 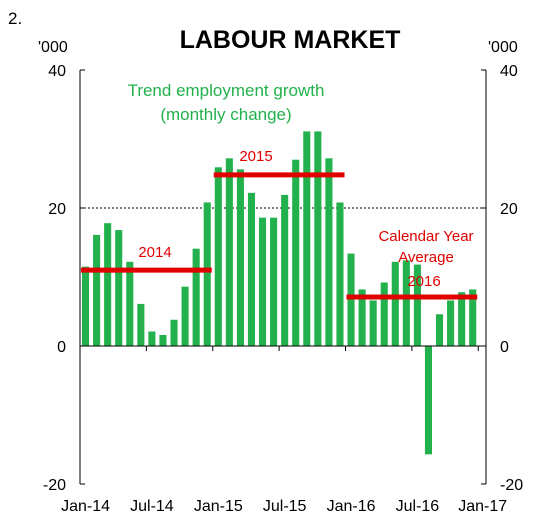 I want to click on left-y-tick-label: 20, so click(x=57, y=209).